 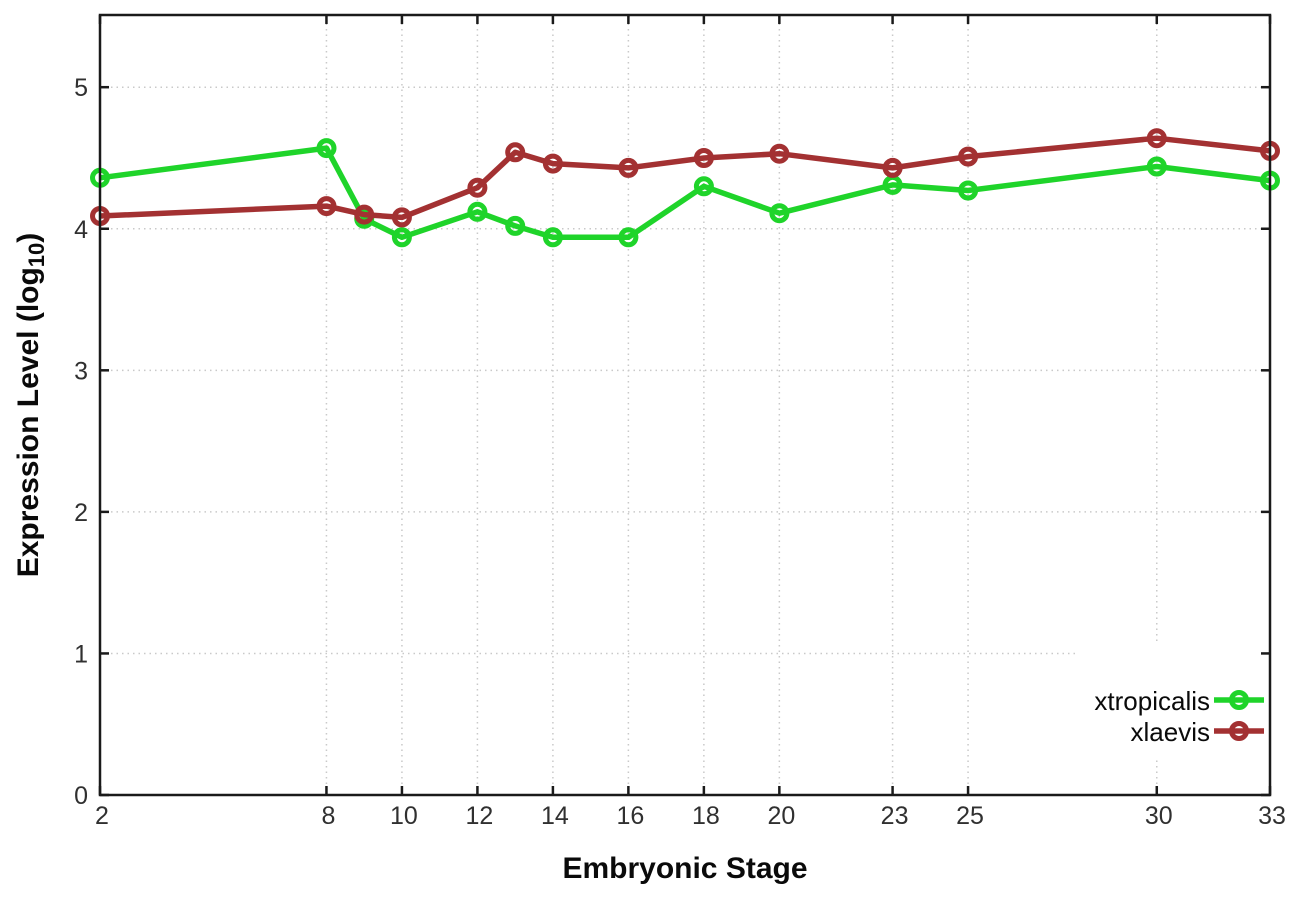 I want to click on series-xtropicalis, so click(x=685, y=193).